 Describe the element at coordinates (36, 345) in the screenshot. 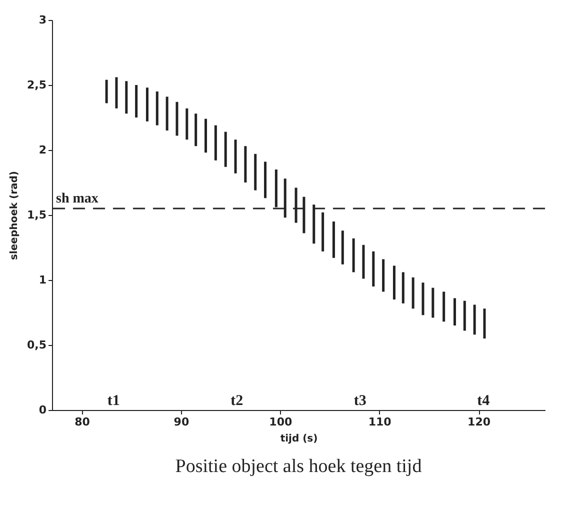

I see `y-tick-label: 0,5` at that location.